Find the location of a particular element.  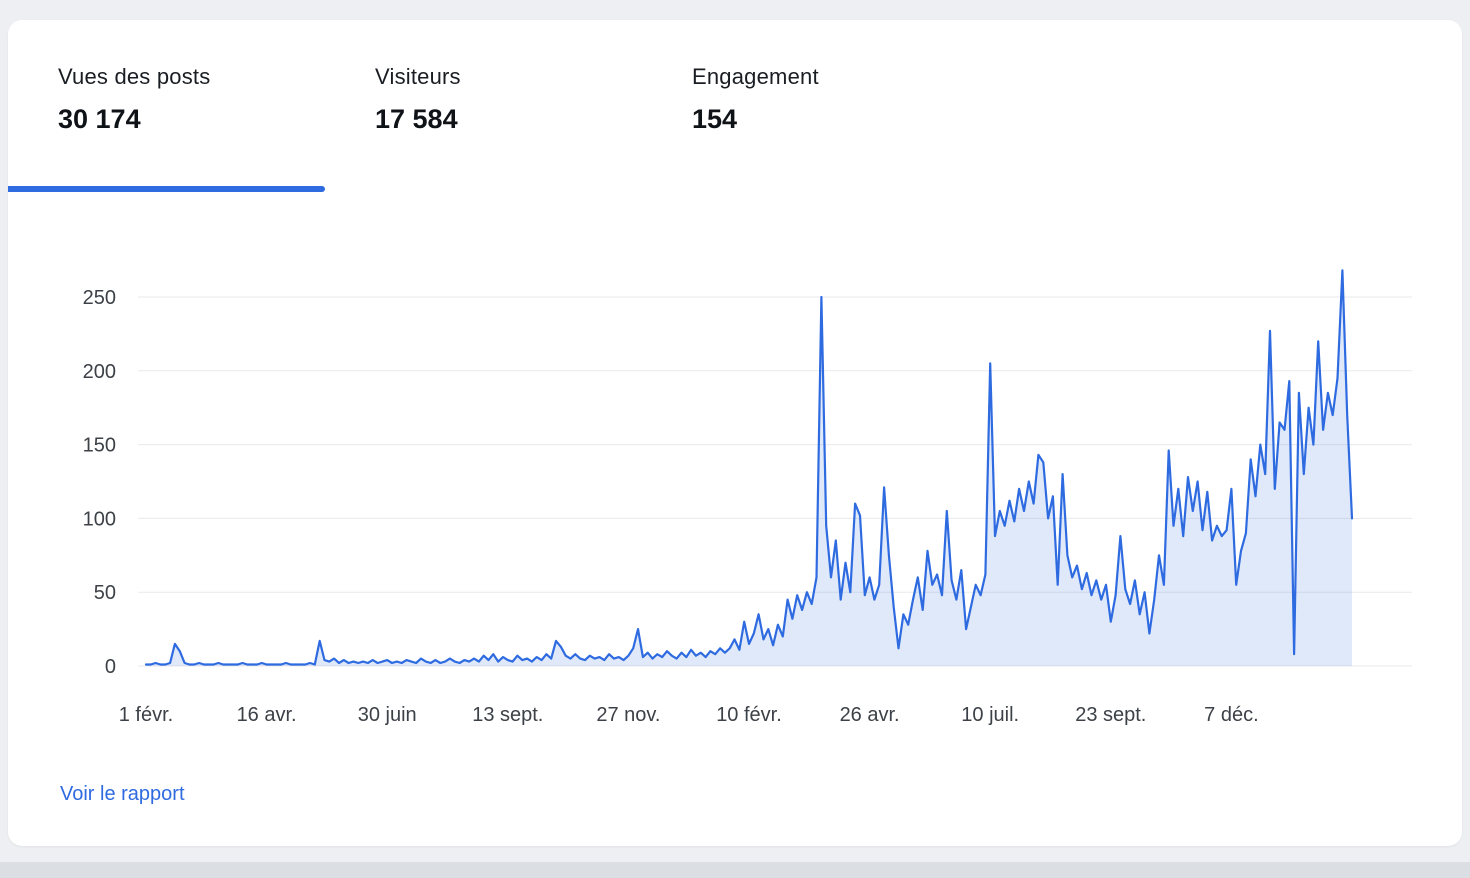

x-axis-tick-label: 10 juil. is located at coordinates (990, 715).